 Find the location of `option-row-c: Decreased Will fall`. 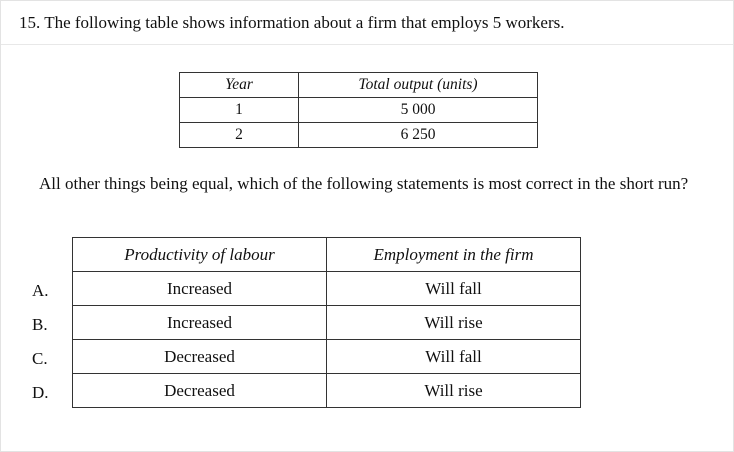

option-row-c: Decreased Will fall is located at coordinates (326, 356).